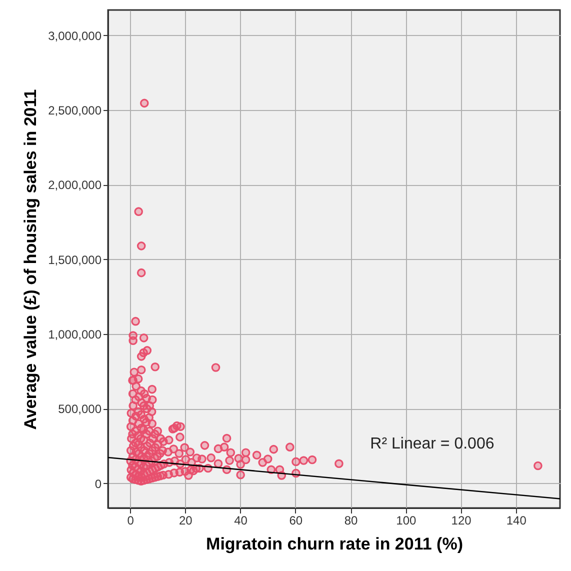  Describe the element at coordinates (296, 521) in the screenshot. I see `x-tick-label: 60` at that location.